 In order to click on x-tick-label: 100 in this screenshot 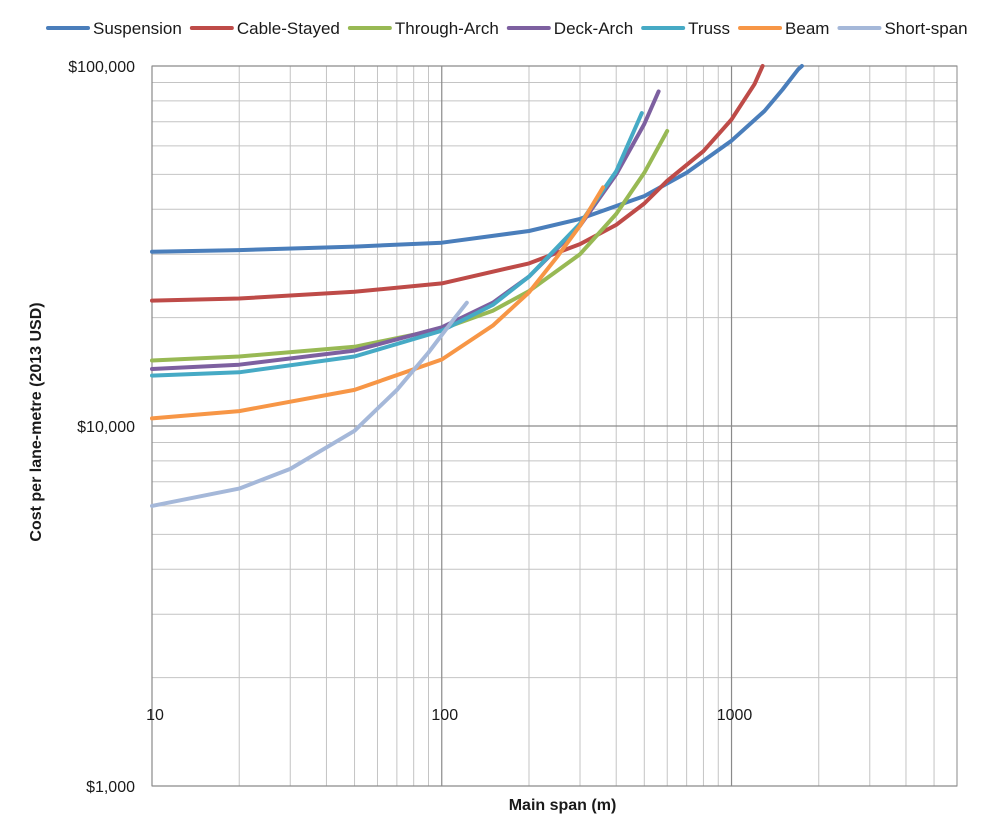, I will do `click(444, 715)`.